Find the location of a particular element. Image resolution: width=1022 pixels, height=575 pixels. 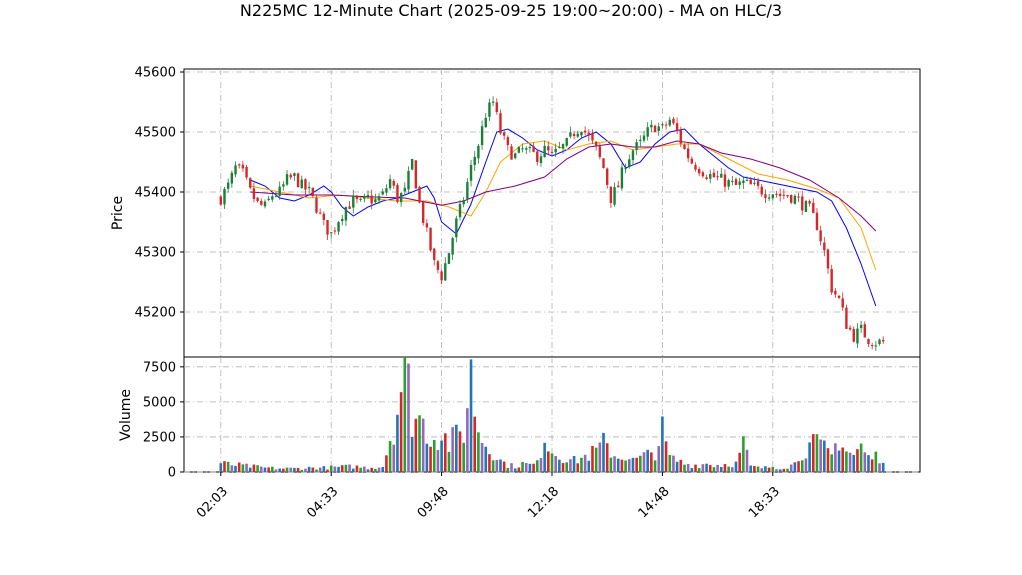

price-tick-label: 45500 is located at coordinates (155, 133).